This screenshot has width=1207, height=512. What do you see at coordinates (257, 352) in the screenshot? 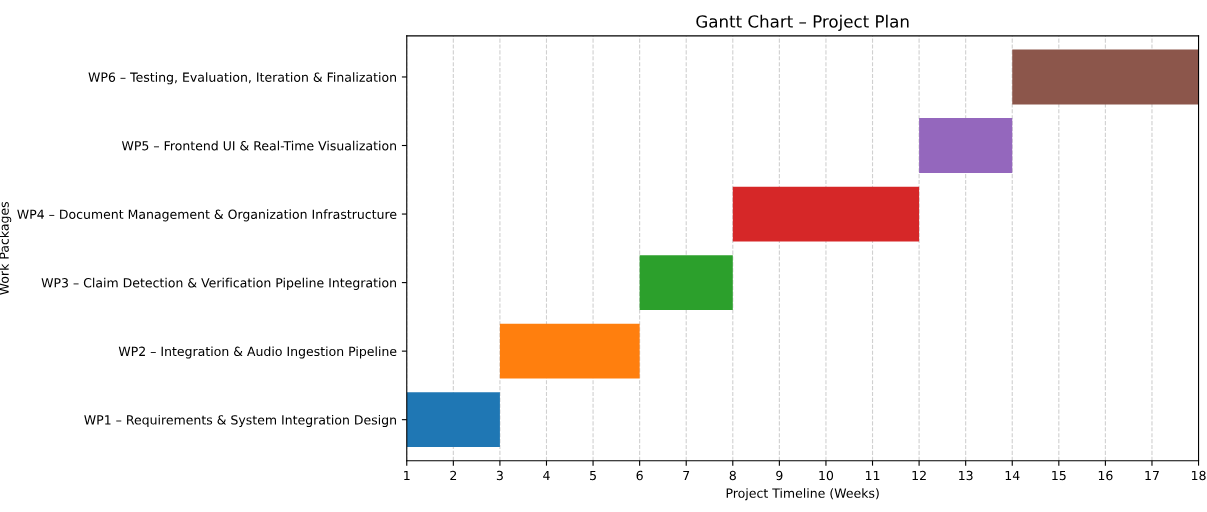
I see `y-tick-label: WP2 – Integration & Audio Ingestion Pipeline` at bounding box center [257, 352].